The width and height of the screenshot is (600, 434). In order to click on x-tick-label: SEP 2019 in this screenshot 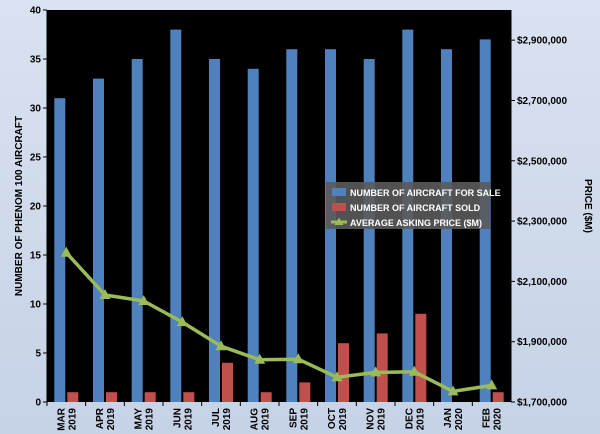, I will do `click(299, 419)`.